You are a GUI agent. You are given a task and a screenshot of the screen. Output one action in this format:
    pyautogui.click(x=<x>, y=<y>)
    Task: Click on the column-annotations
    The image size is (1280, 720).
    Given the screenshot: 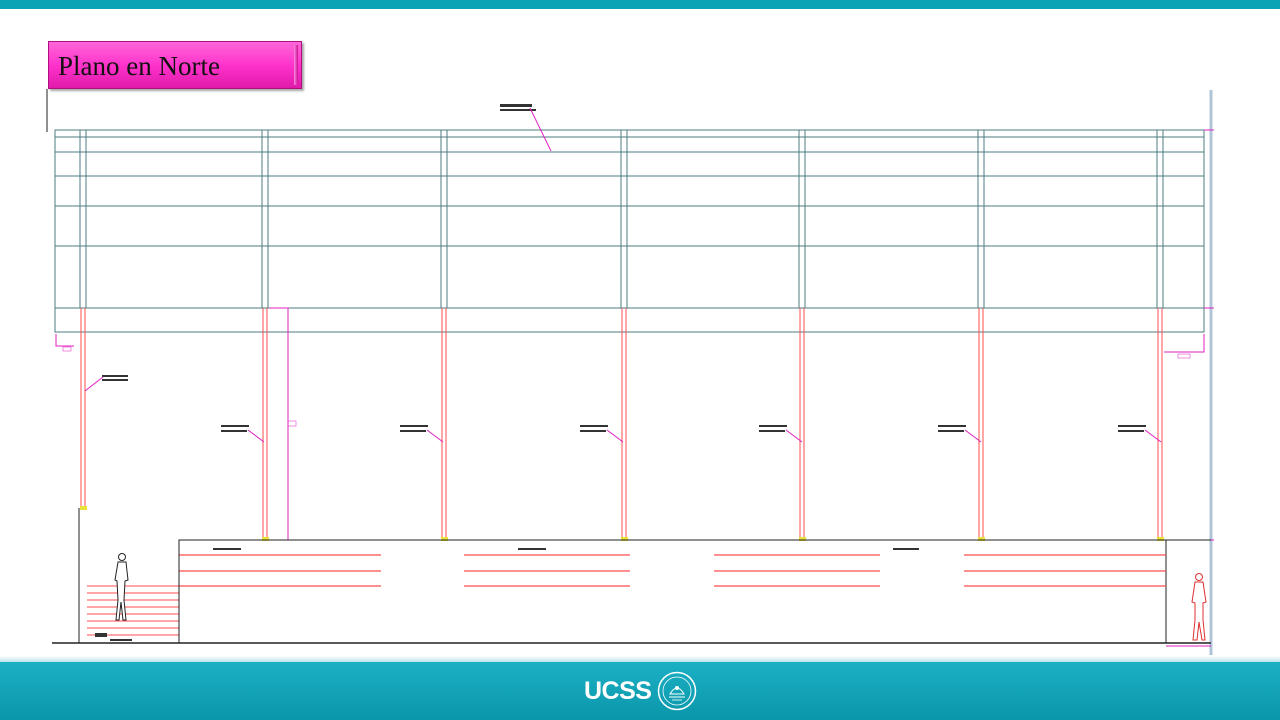 What is the action you would take?
    pyautogui.click(x=623, y=409)
    